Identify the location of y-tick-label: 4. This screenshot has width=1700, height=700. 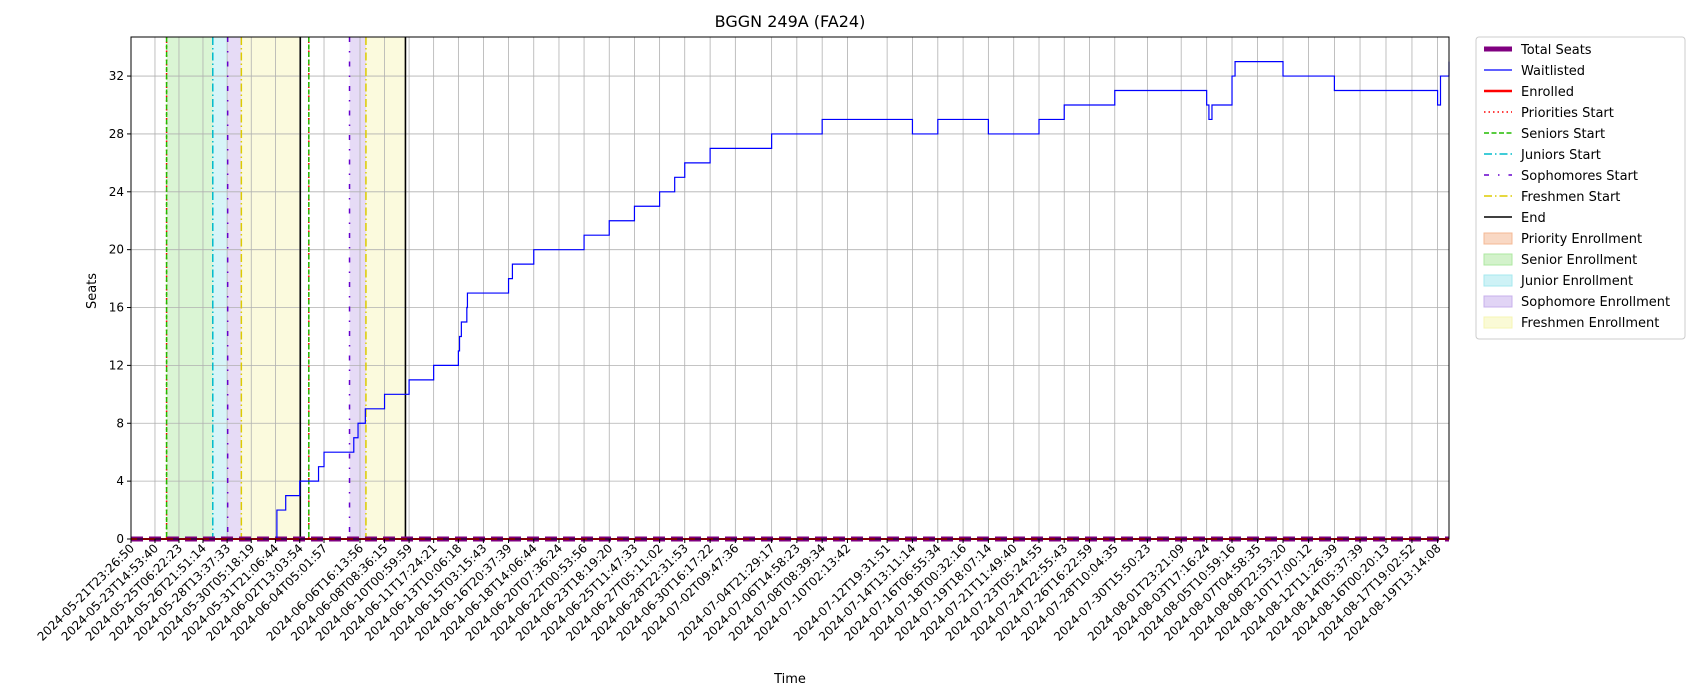
(120, 481).